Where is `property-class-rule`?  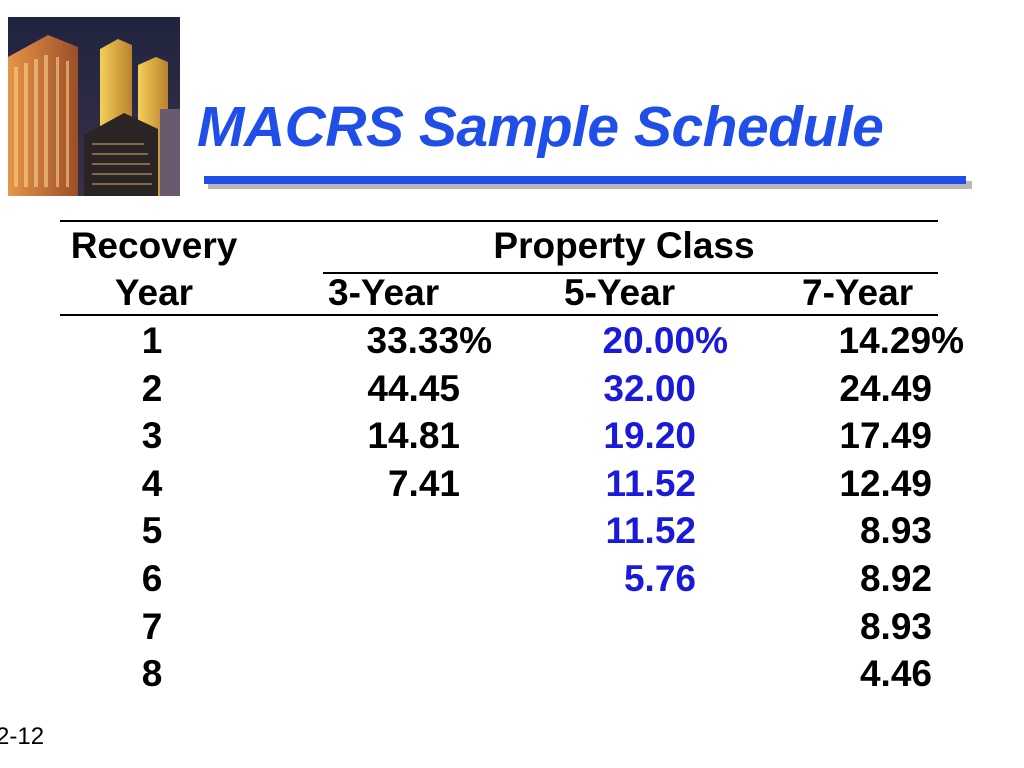
property-class-rule is located at coordinates (630, 273).